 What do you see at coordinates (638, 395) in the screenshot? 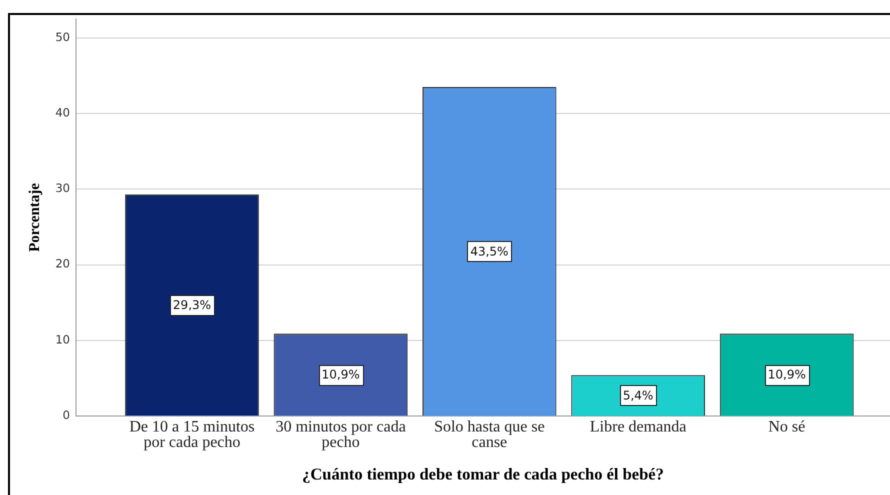
I see `data-label: 5,4%` at bounding box center [638, 395].